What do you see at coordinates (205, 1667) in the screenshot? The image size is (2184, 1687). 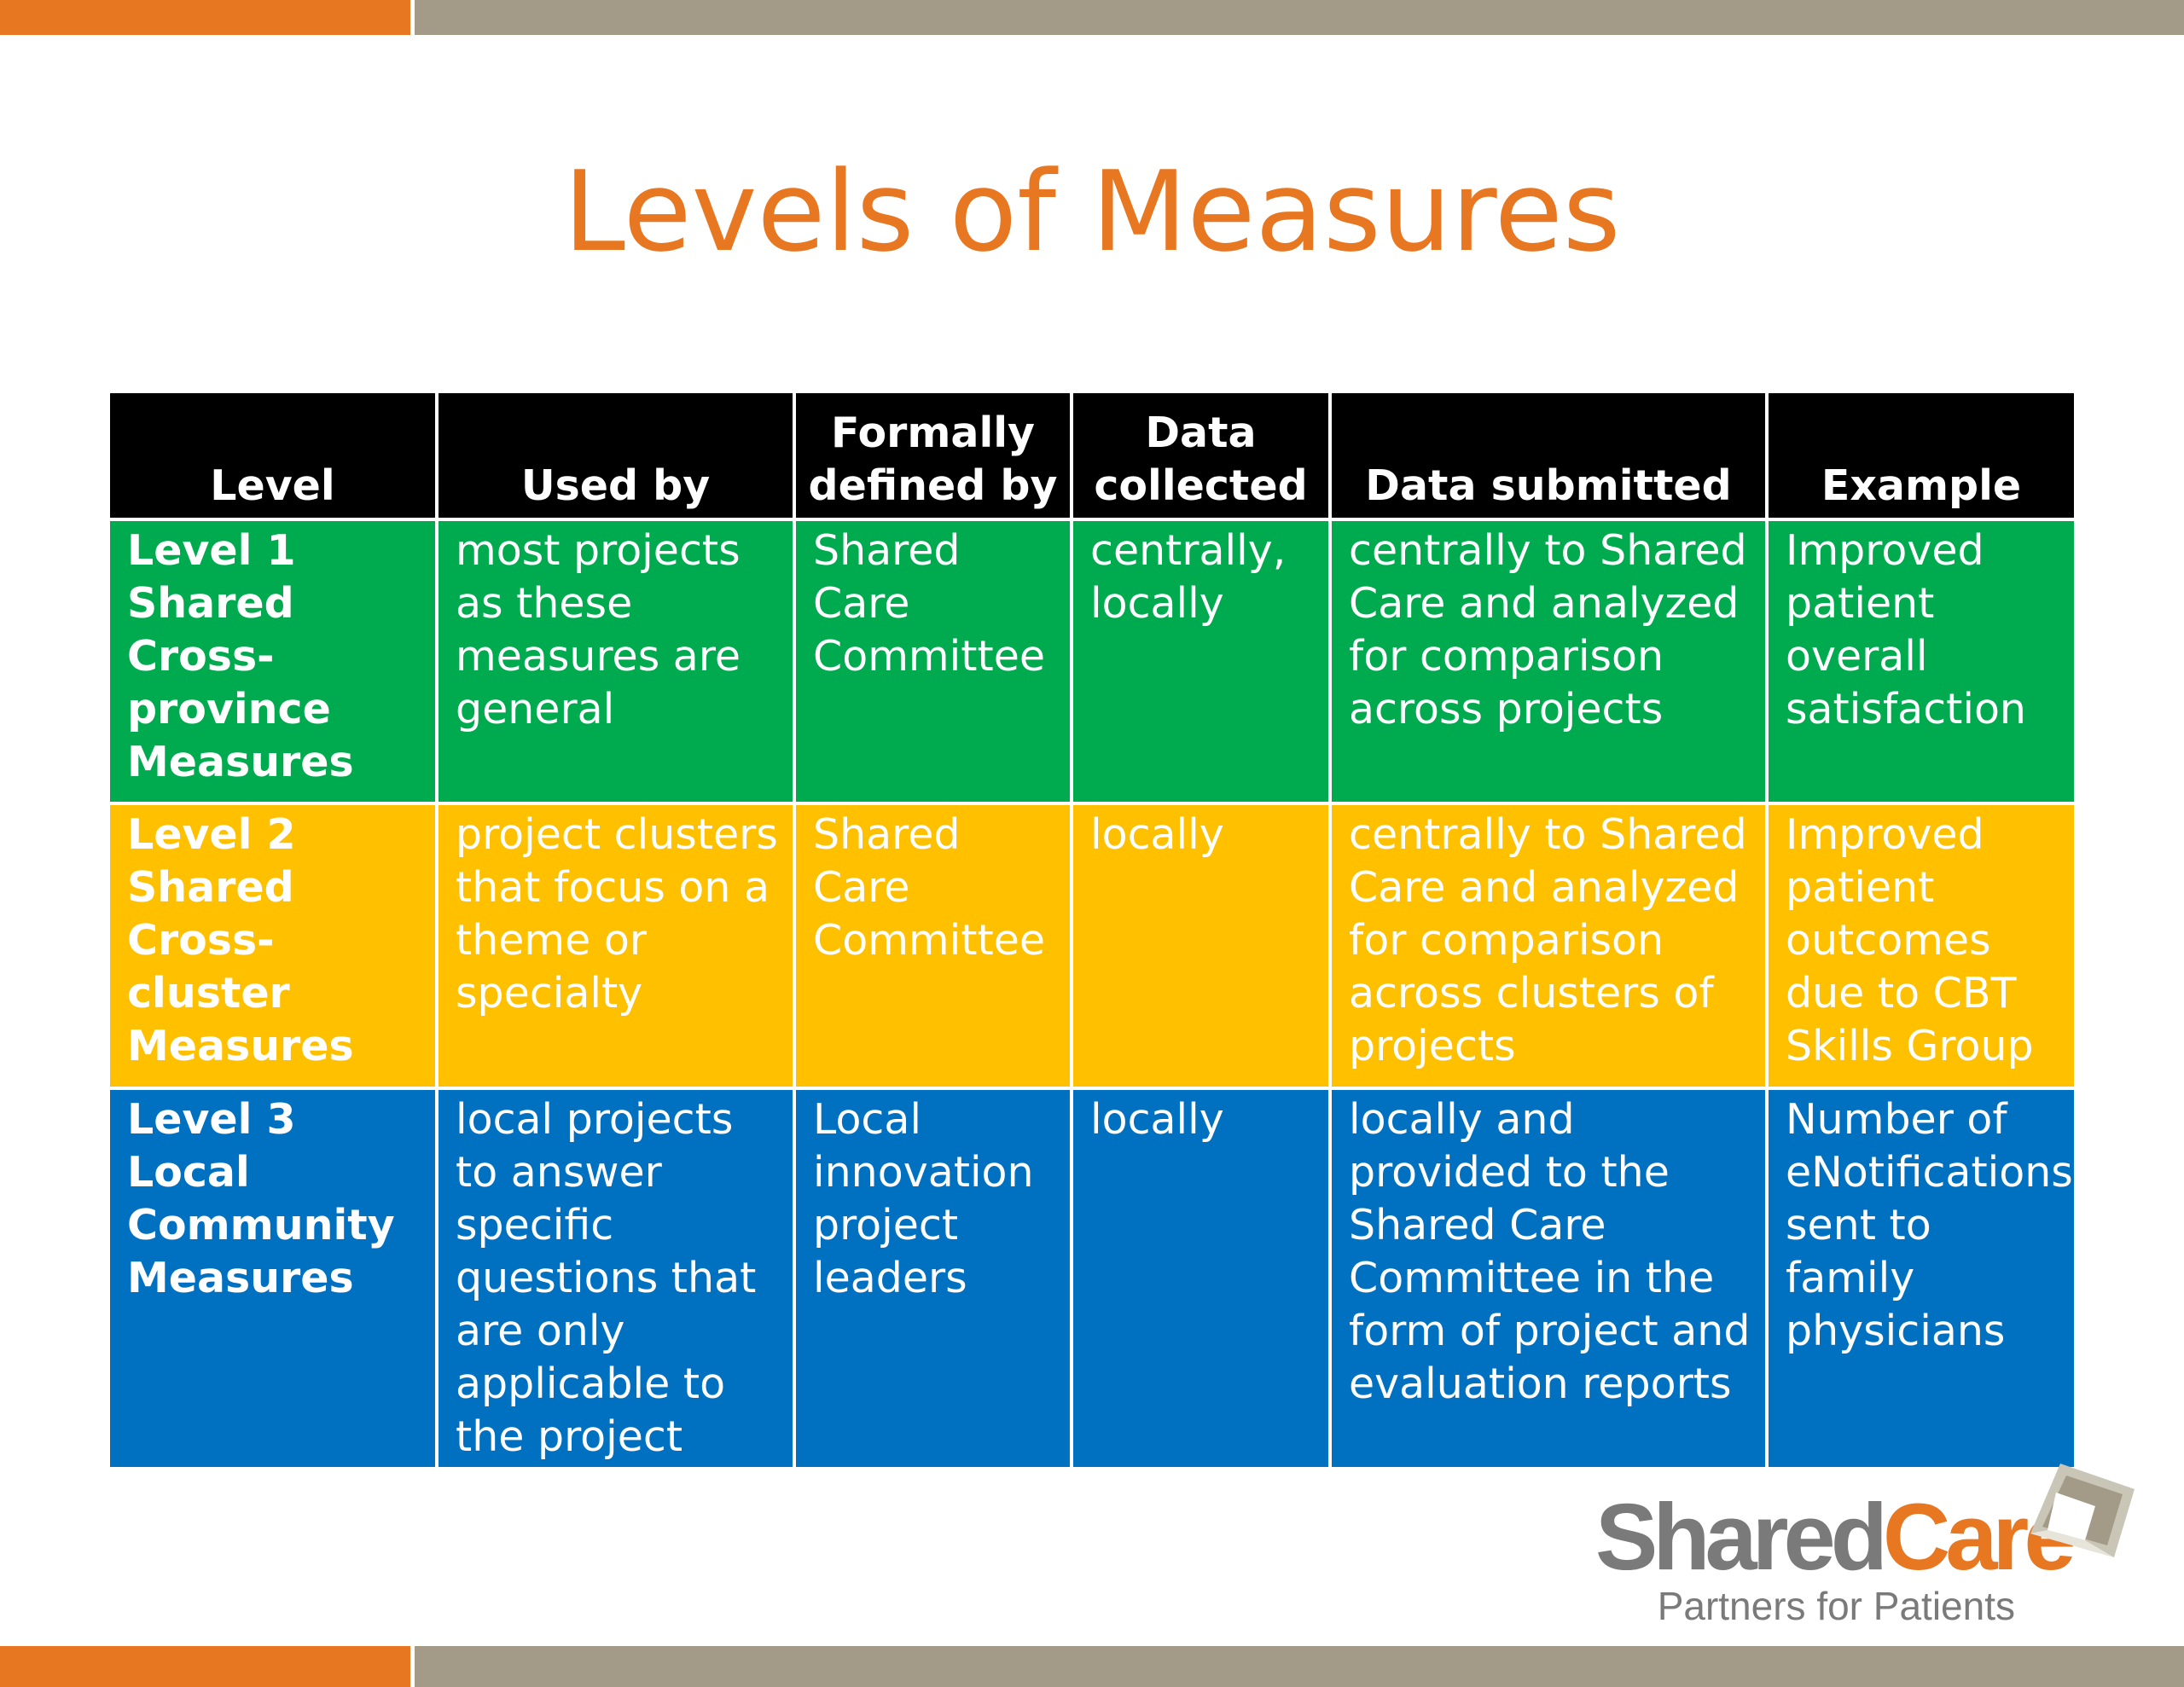 I see `bottom-bar-orange-segment` at bounding box center [205, 1667].